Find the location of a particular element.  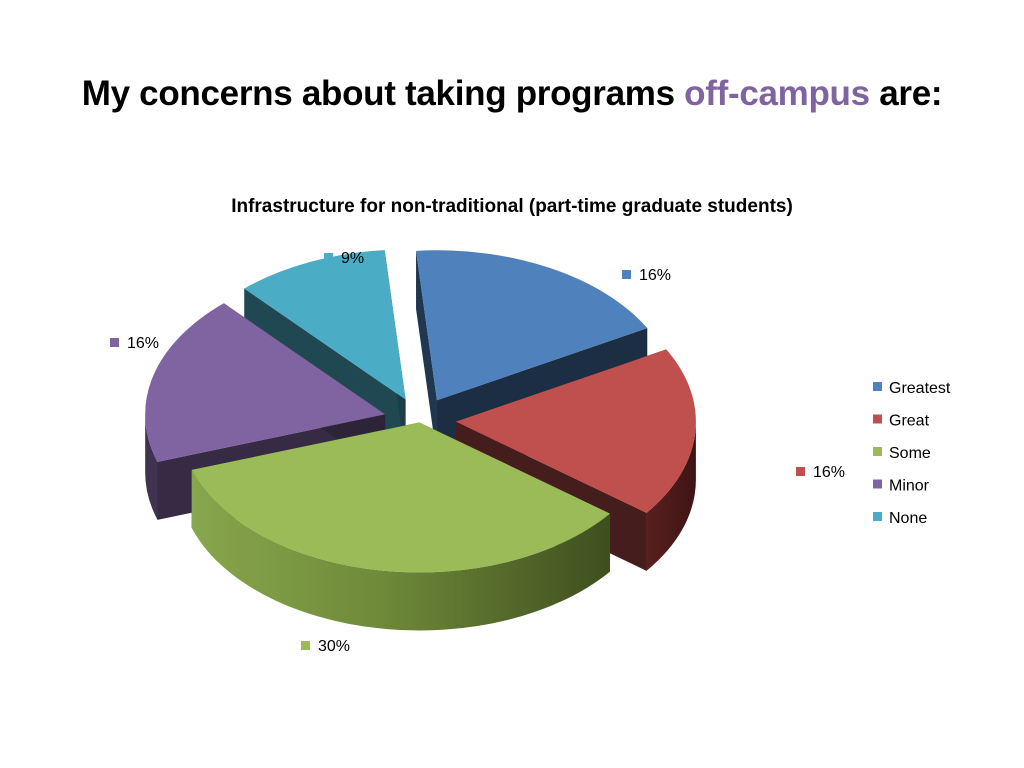

slide-title-suffix: are: is located at coordinates (911, 93).